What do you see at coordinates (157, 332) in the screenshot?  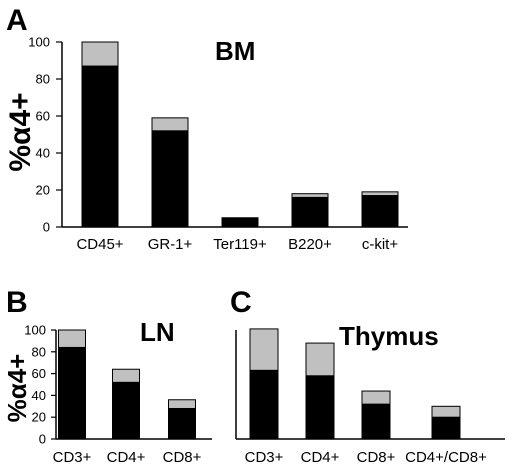 I see `panel-b-title: LN` at bounding box center [157, 332].